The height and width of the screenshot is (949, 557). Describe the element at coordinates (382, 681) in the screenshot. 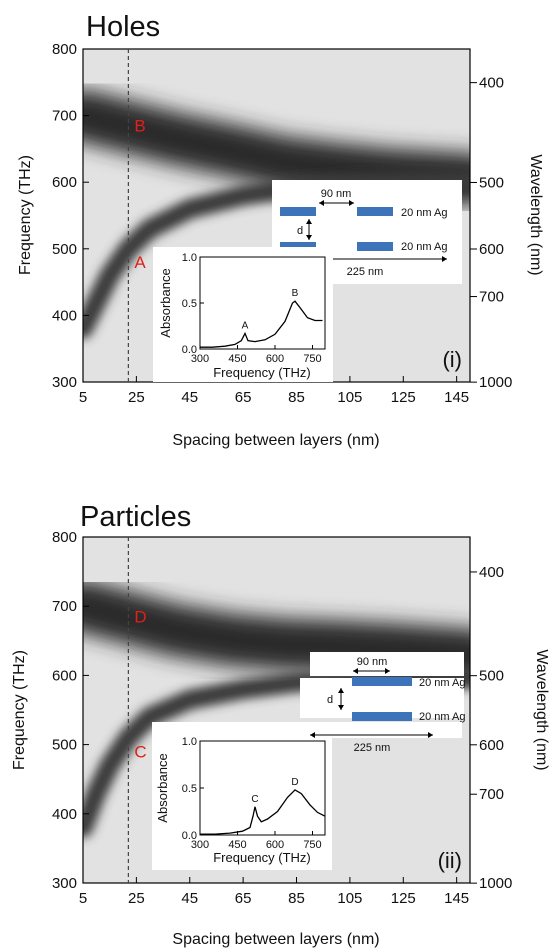

I see `layer-top` at that location.